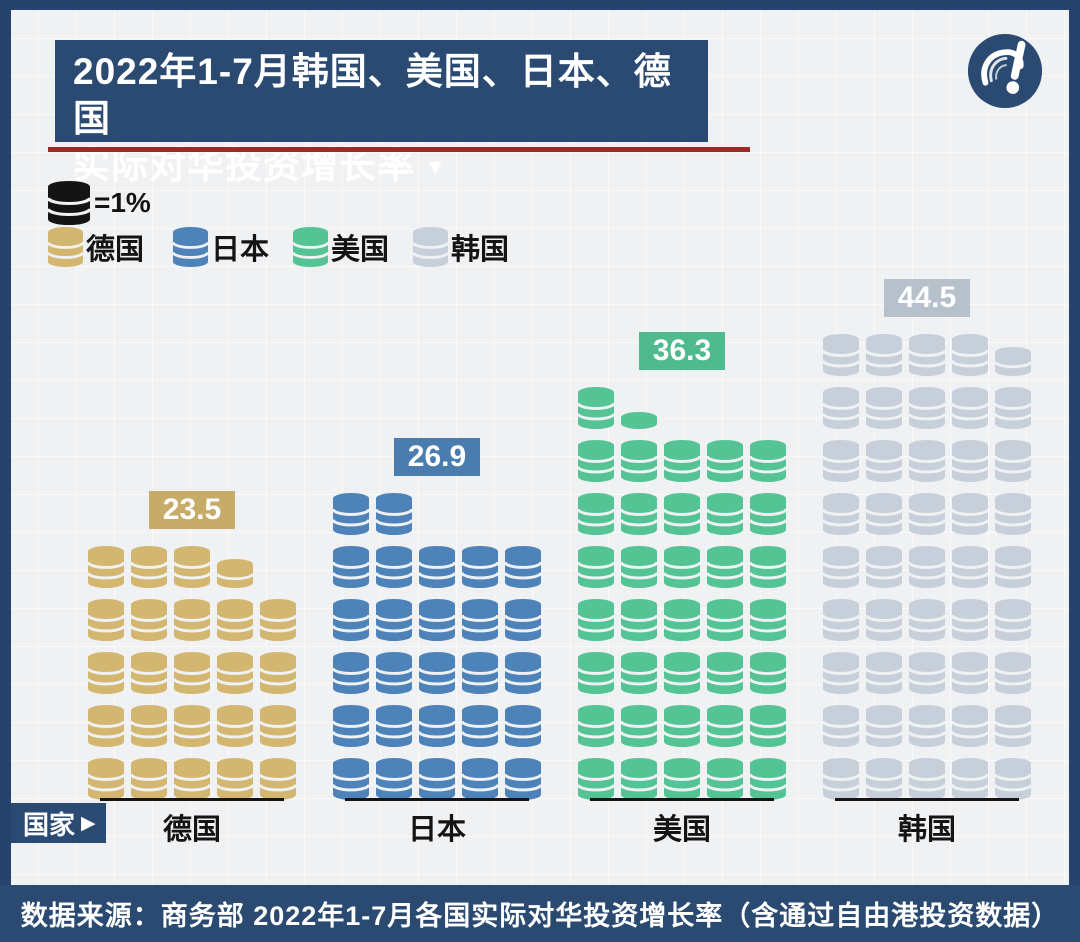 Image resolution: width=1080 pixels, height=942 pixels. Describe the element at coordinates (436, 830) in the screenshot. I see `category-label-japan: 日本` at that location.